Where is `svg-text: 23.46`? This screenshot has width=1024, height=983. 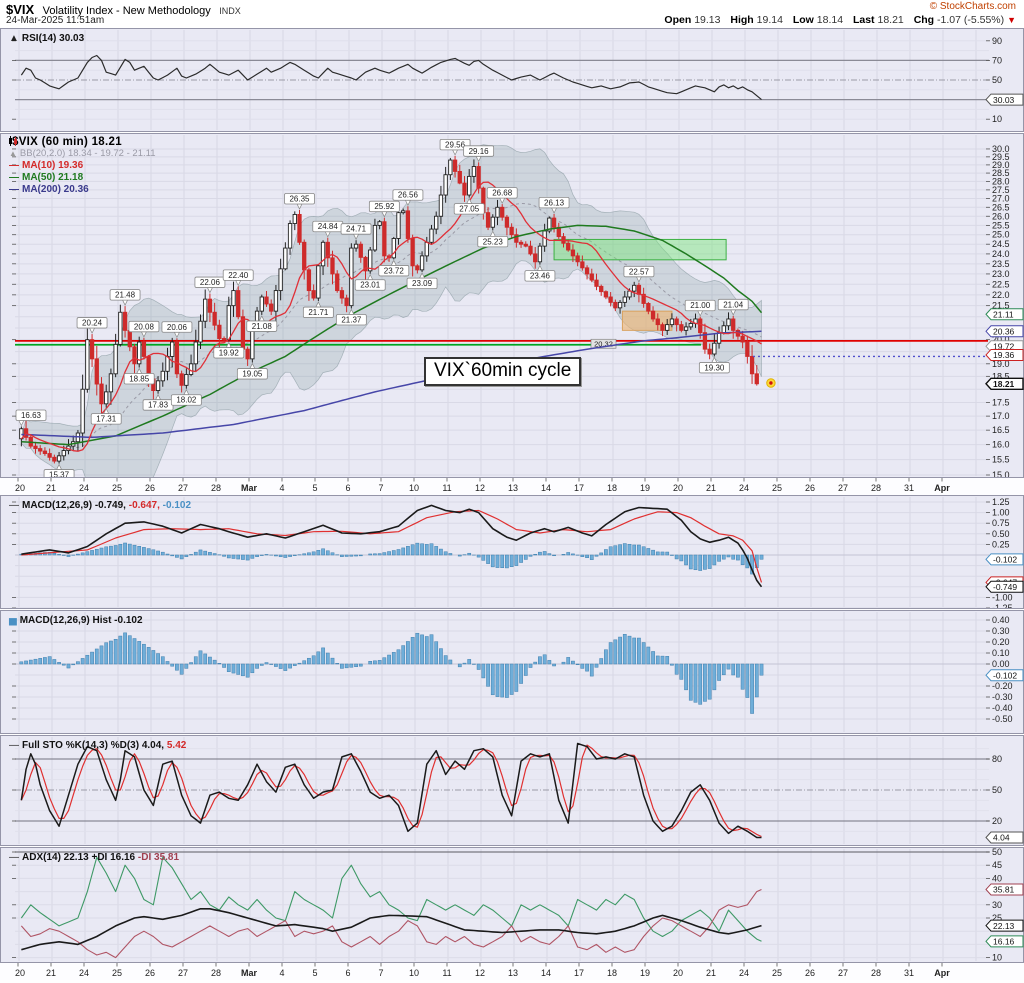
svg-text: 23.46 is located at coordinates (540, 276).